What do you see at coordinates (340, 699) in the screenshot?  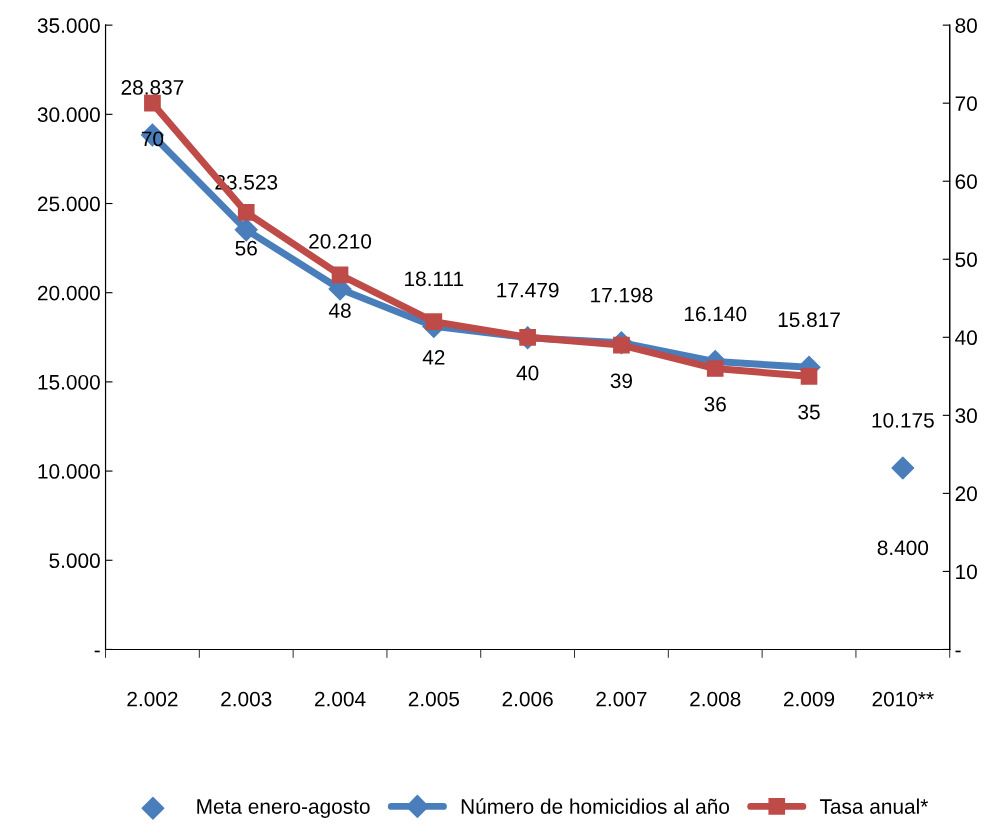 I see `x-tick-label: 2.004` at bounding box center [340, 699].